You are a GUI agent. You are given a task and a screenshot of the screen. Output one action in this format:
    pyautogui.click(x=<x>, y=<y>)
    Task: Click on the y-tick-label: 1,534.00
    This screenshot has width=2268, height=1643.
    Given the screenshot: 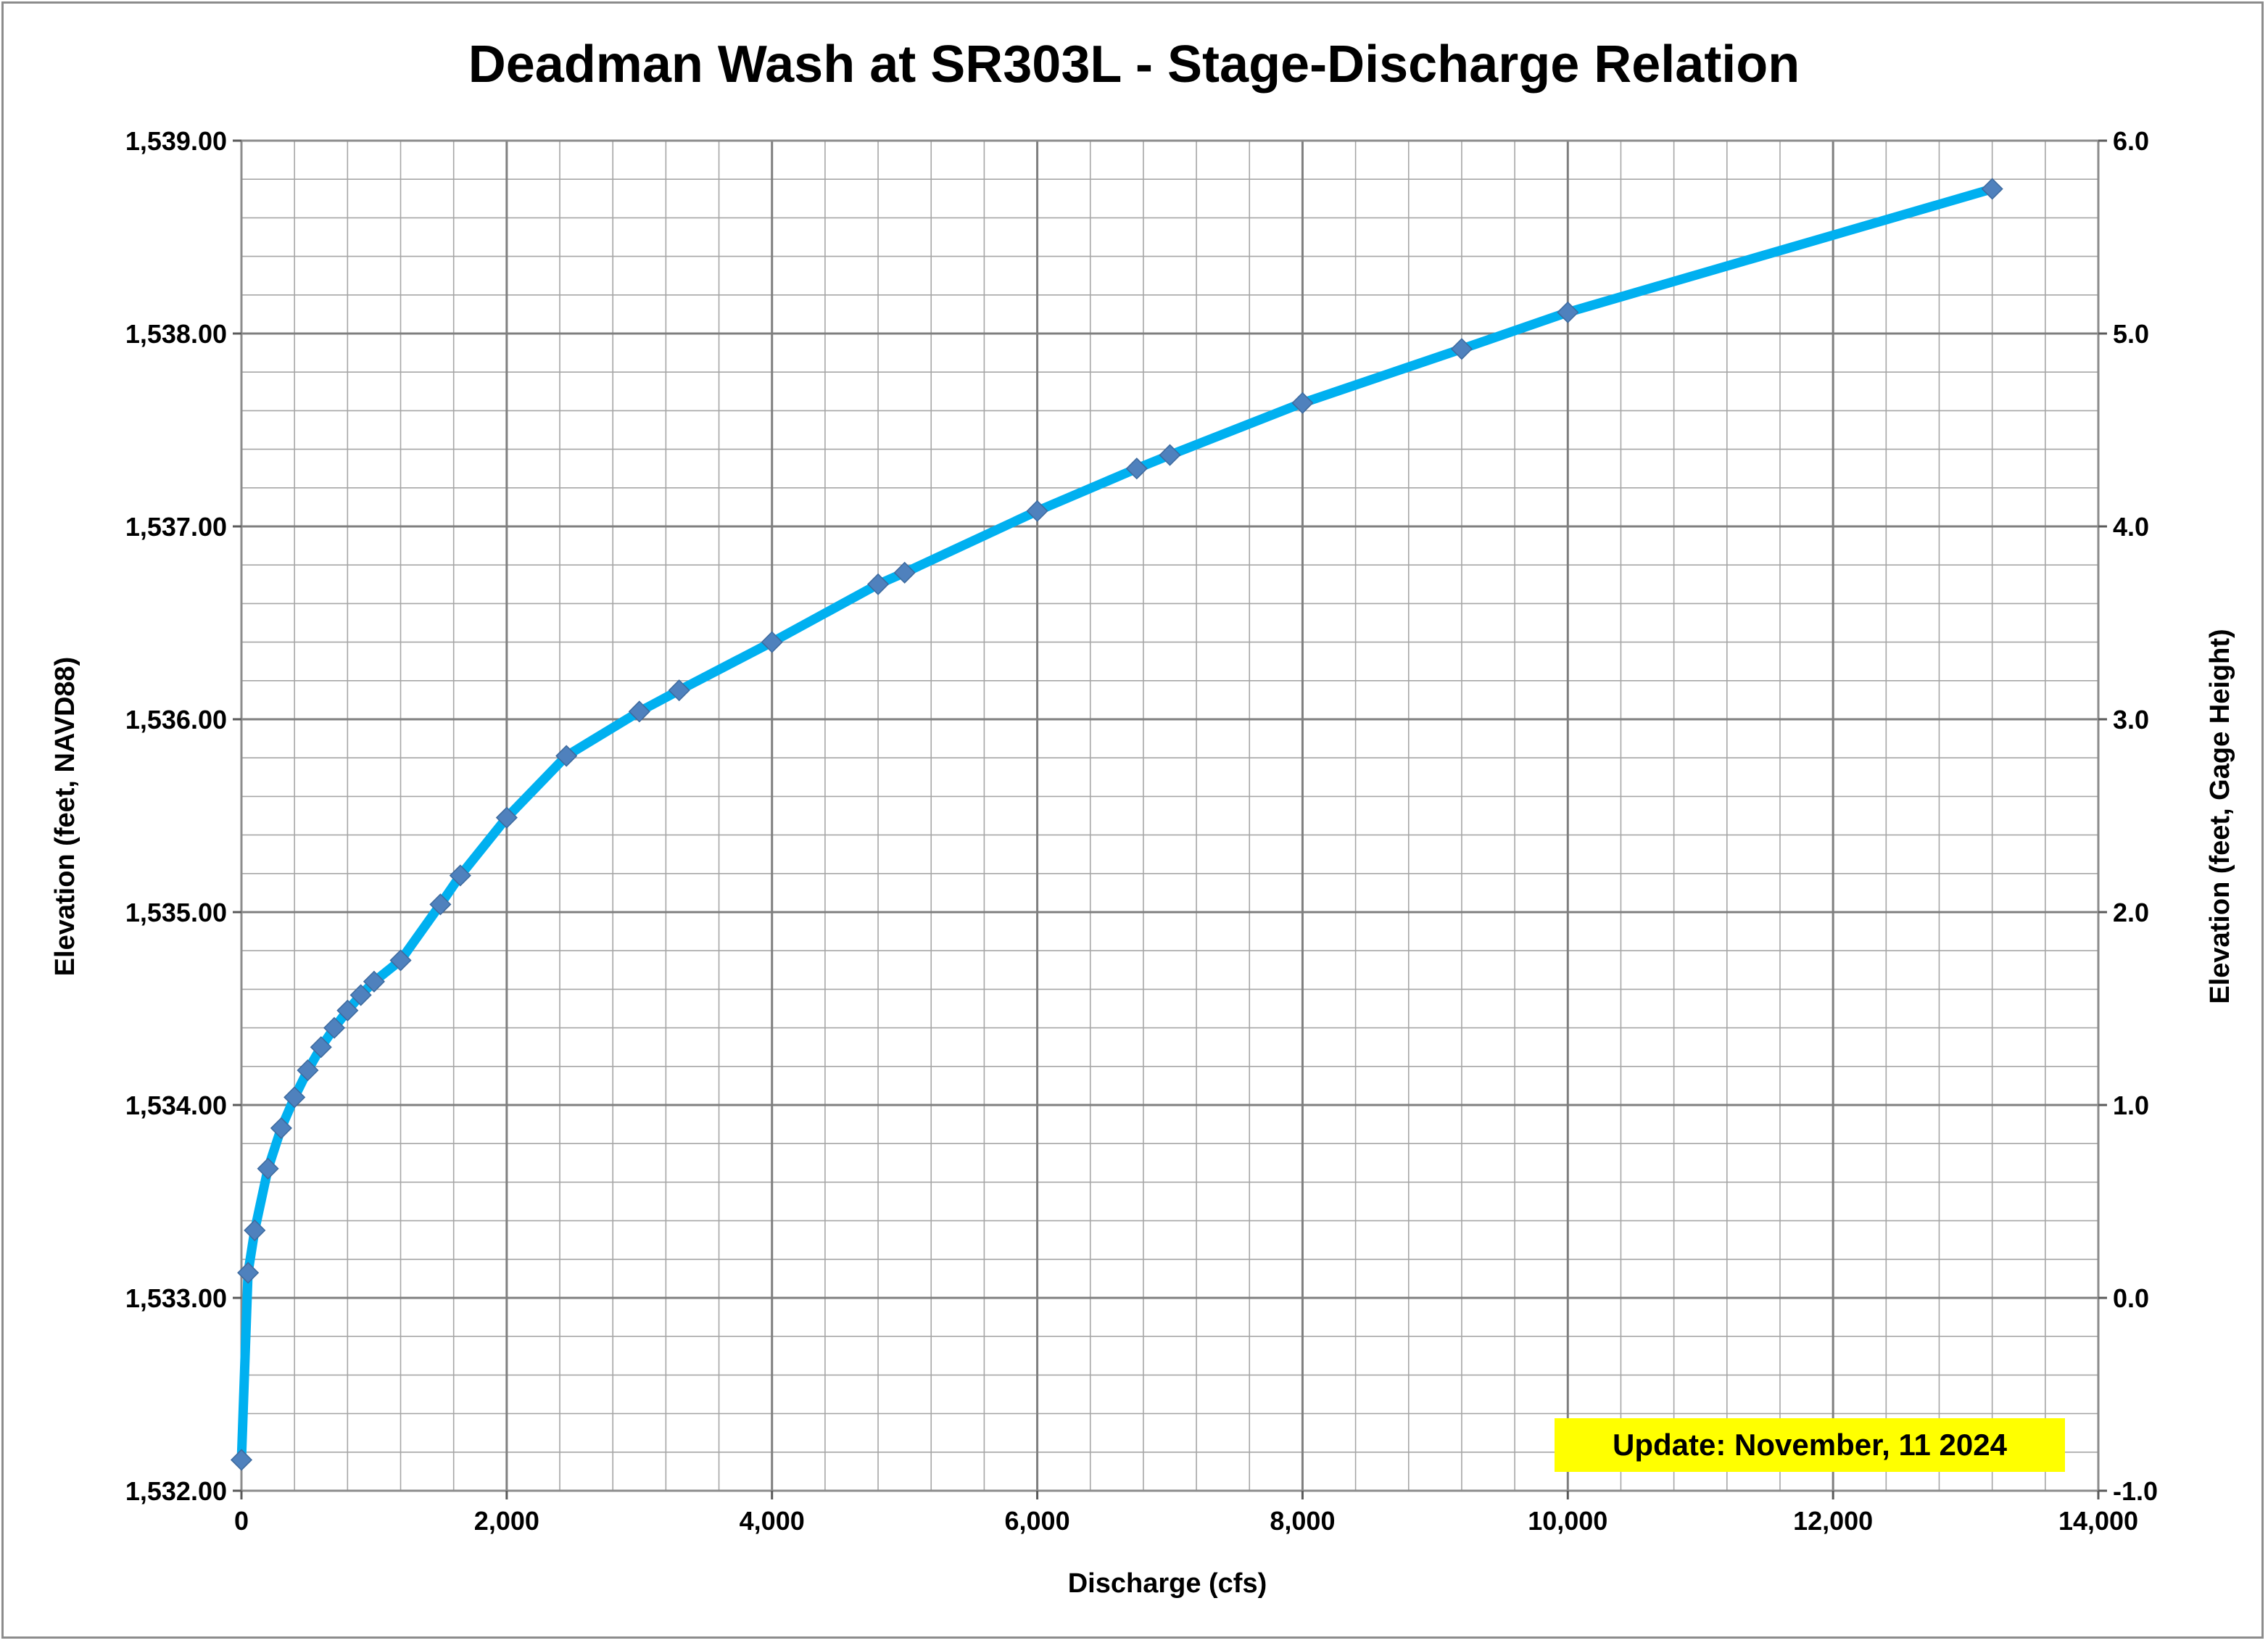 What is the action you would take?
    pyautogui.click(x=176, y=1105)
    